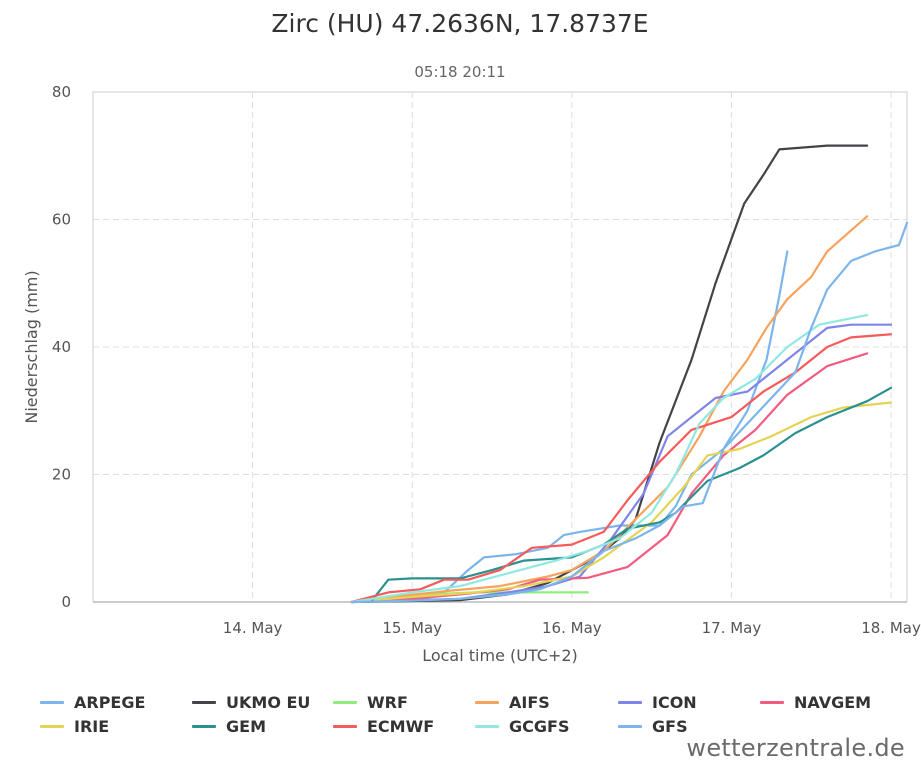 The height and width of the screenshot is (768, 921). Describe the element at coordinates (833, 702) in the screenshot. I see `legend-label-navgem: NAVGEM` at that location.